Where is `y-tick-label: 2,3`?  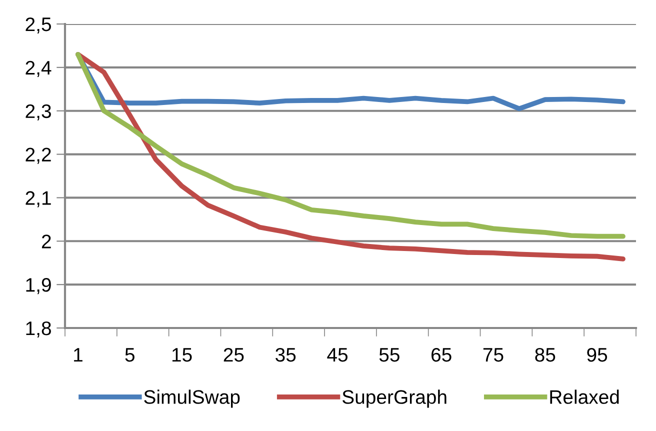
y-tick-label: 2,3 is located at coordinates (38, 112).